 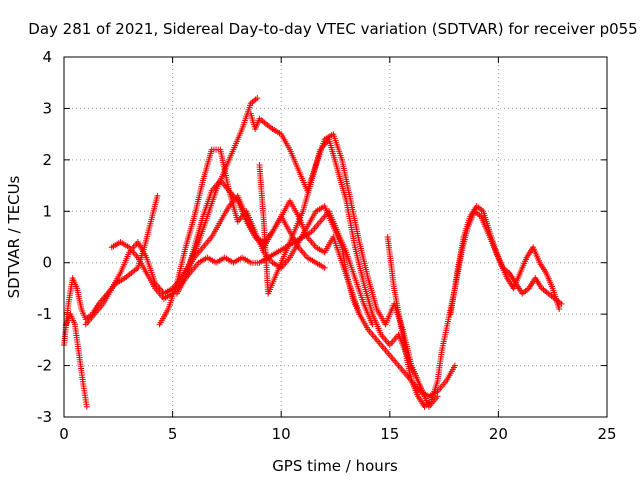 I want to click on y-tick-label: 0, so click(x=47, y=263).